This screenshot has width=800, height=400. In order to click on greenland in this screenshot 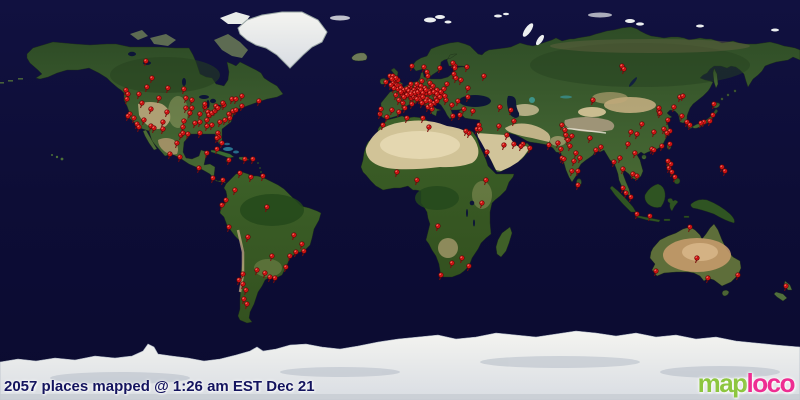, I will do `click(282, 40)`.